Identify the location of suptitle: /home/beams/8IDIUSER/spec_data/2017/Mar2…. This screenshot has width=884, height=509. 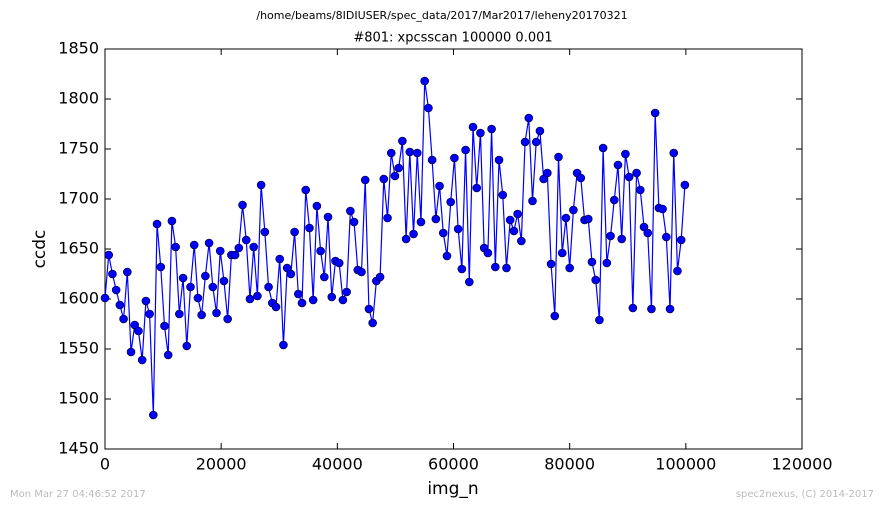
(441, 15).